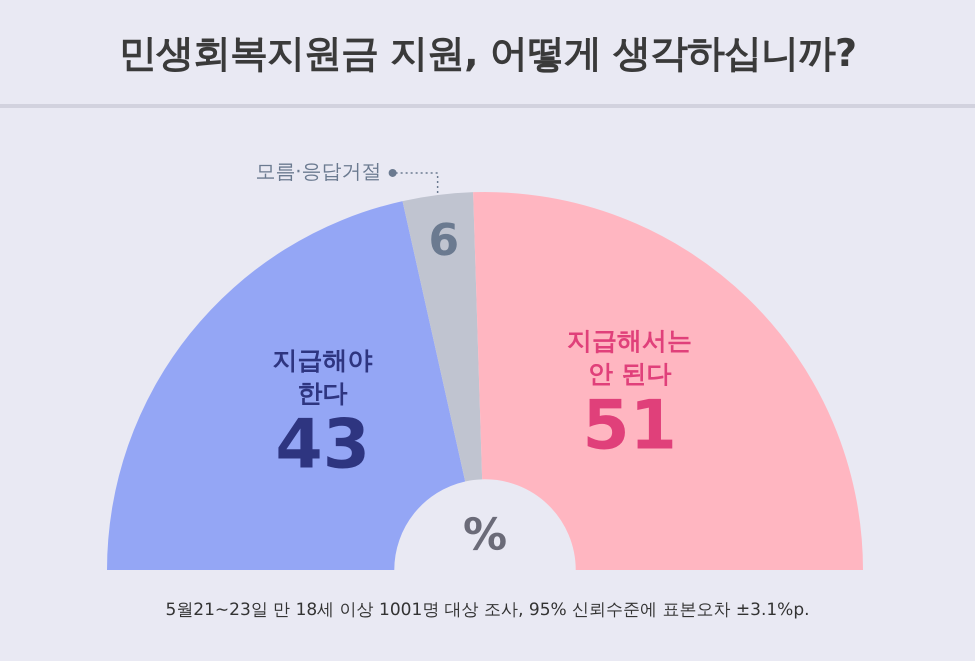 The height and width of the screenshot is (661, 975). Describe the element at coordinates (629, 357) in the screenshot. I see `slice-label: 지급해서는 안 된다` at that location.